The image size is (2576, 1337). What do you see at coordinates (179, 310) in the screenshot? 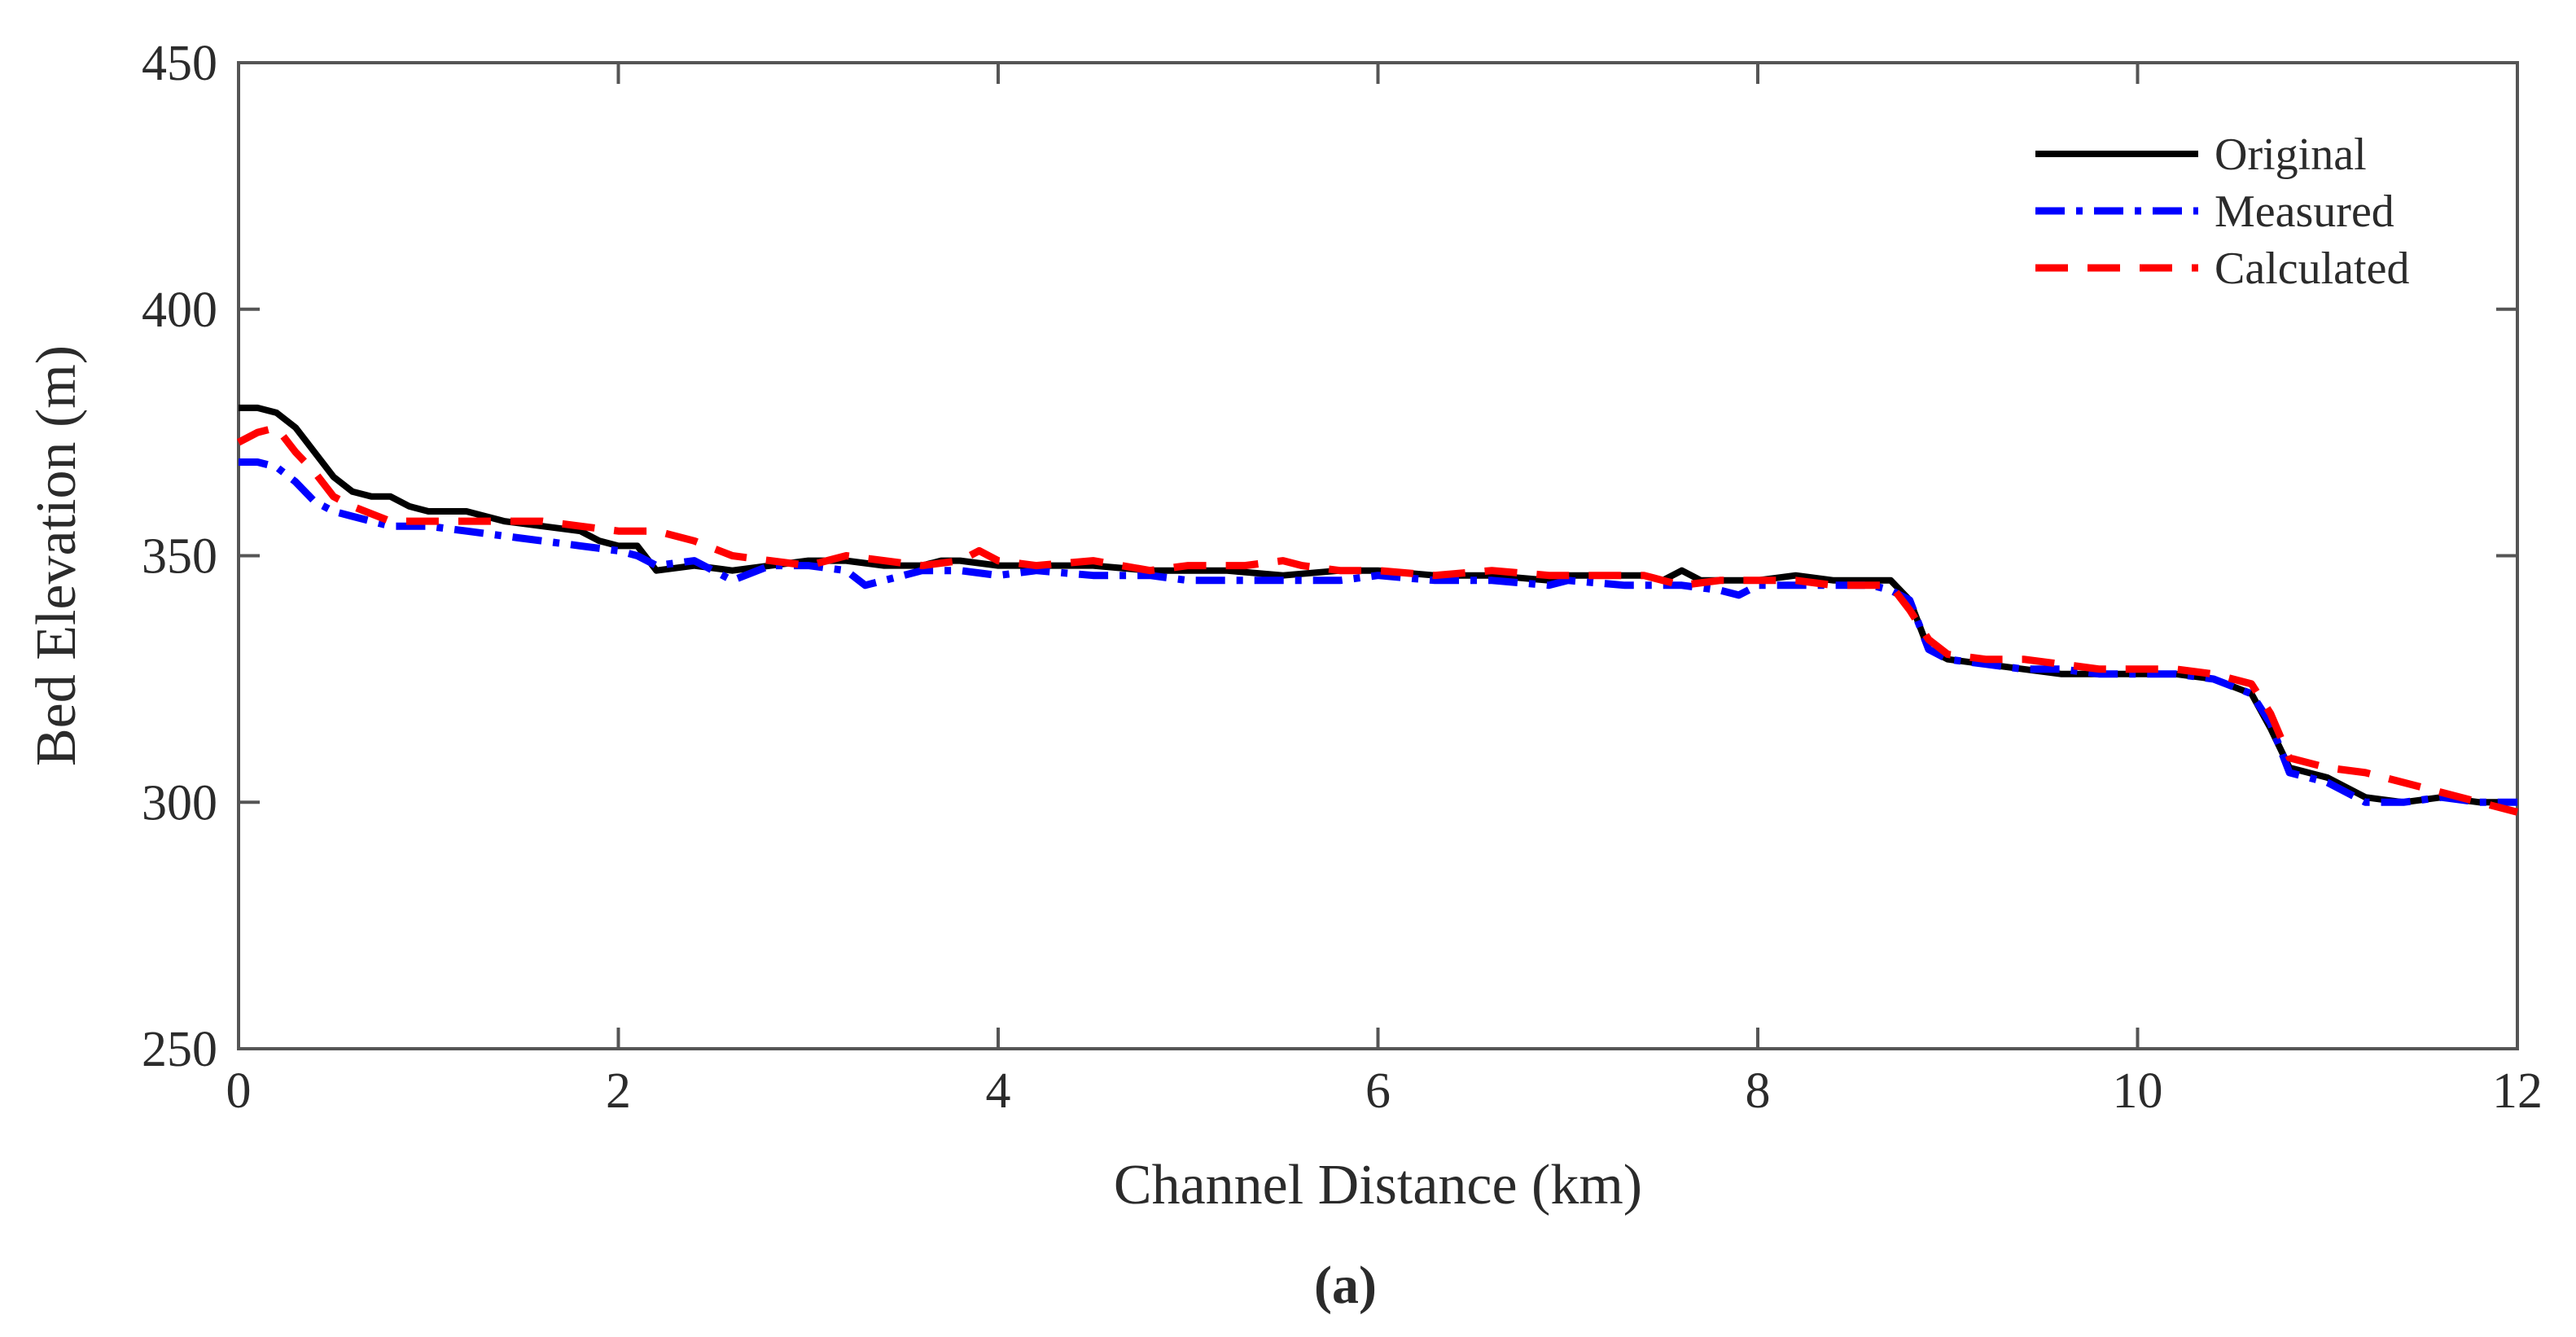
I see `y-tick-label: 400` at bounding box center [179, 310].